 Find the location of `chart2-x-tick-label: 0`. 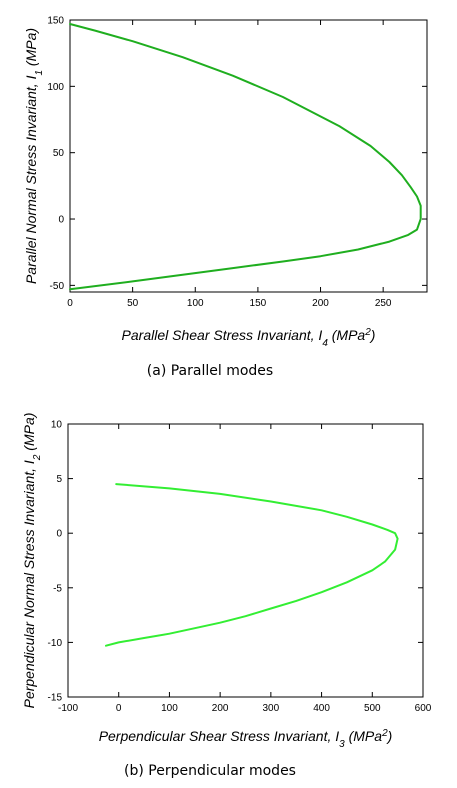

chart2-x-tick-label: 0 is located at coordinates (119, 708).